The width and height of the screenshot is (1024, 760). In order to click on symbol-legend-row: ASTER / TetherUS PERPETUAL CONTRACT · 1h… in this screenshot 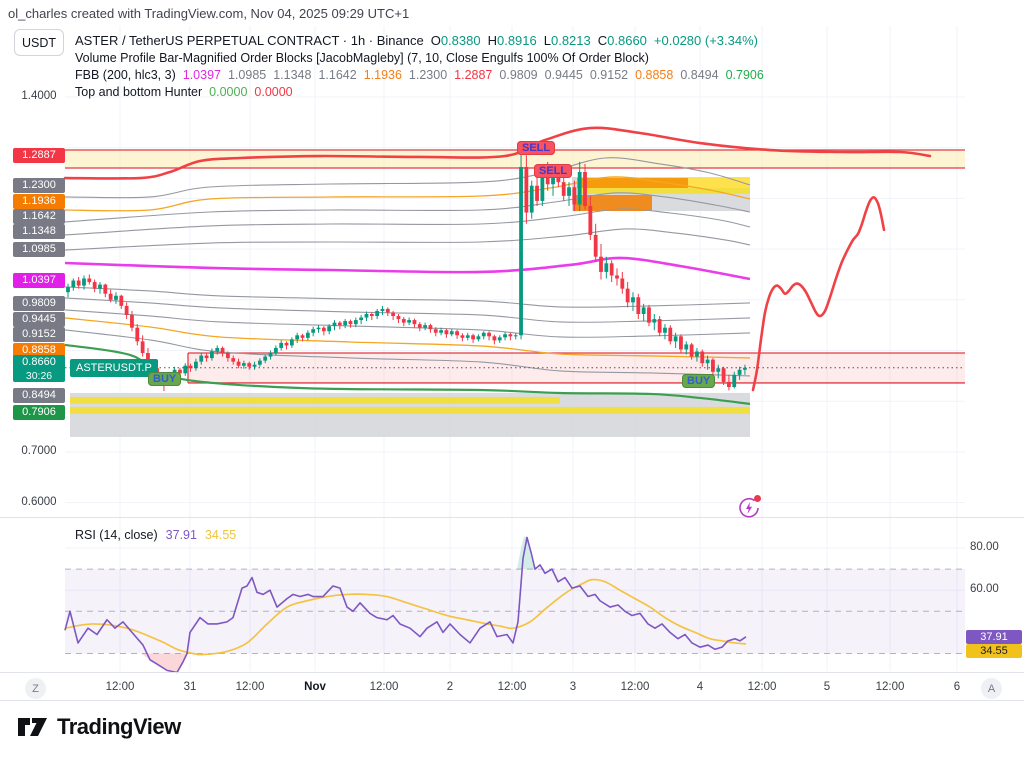, I will do `click(419, 41)`.